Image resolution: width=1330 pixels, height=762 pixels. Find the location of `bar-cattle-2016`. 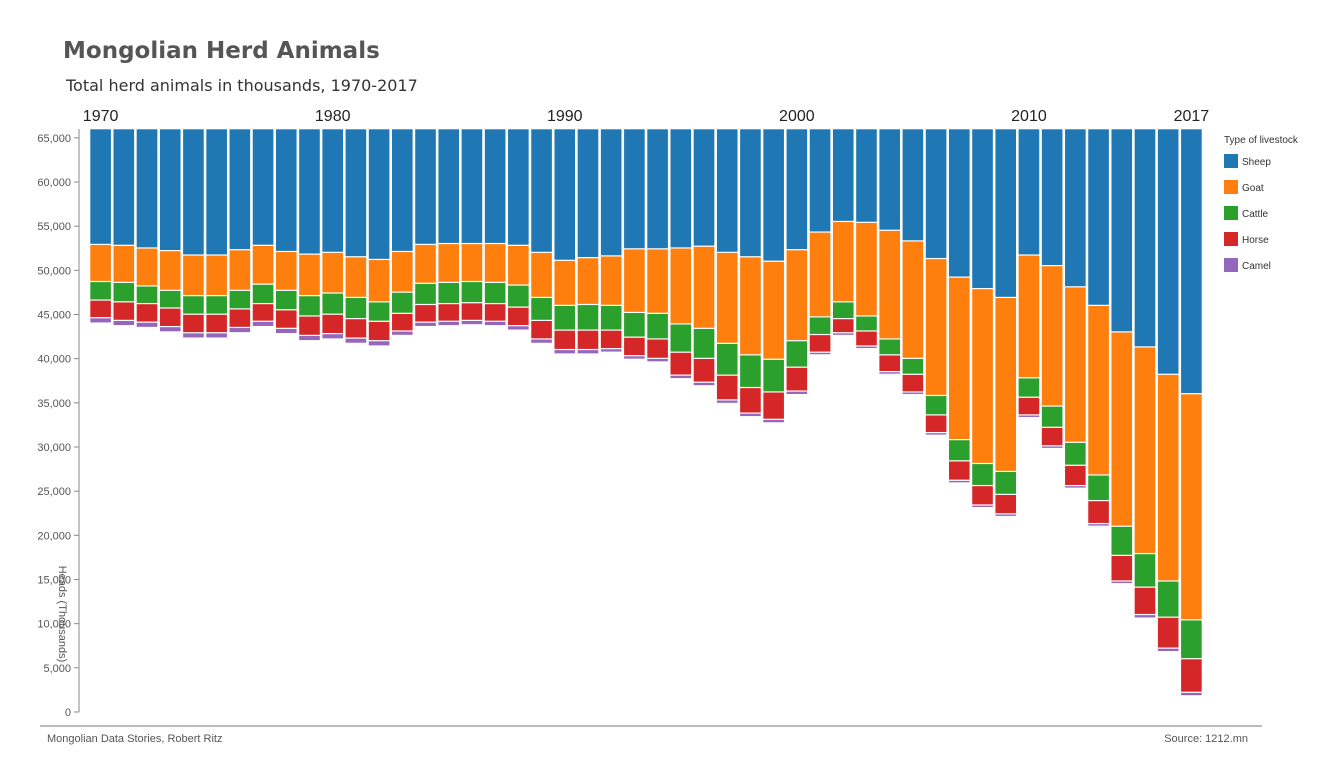

bar-cattle-2016 is located at coordinates (1168, 599).